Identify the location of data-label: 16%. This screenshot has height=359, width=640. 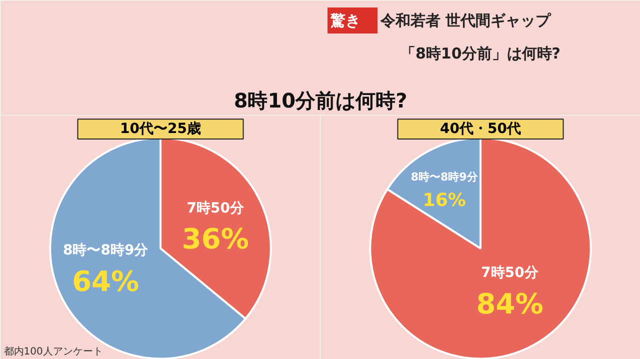
(444, 200).